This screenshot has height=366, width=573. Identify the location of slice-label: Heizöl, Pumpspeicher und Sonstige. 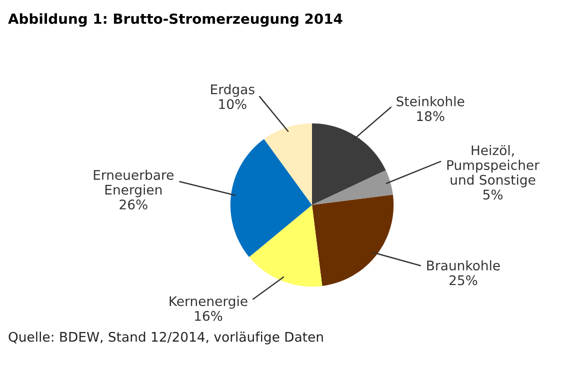
(493, 166).